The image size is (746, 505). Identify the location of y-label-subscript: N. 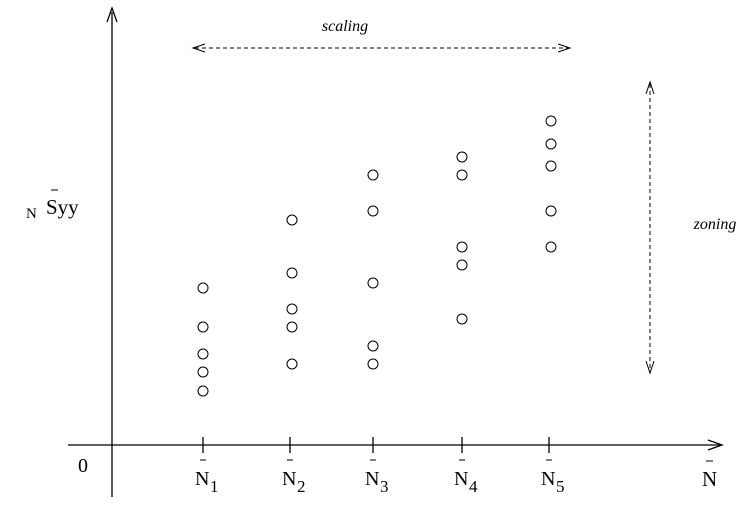
(31, 214).